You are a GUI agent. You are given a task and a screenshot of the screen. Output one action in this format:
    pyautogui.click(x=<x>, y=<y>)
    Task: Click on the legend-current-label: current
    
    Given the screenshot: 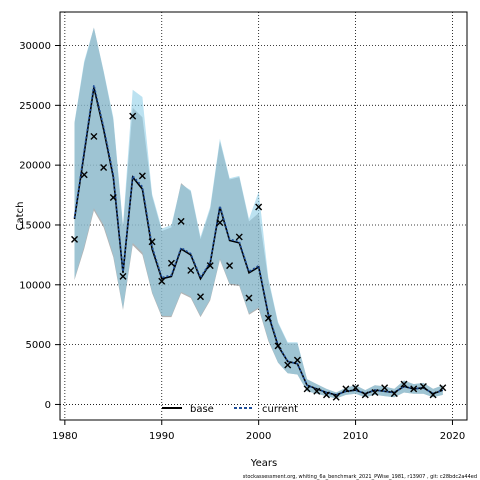 What is the action you would take?
    pyautogui.click(x=280, y=409)
    